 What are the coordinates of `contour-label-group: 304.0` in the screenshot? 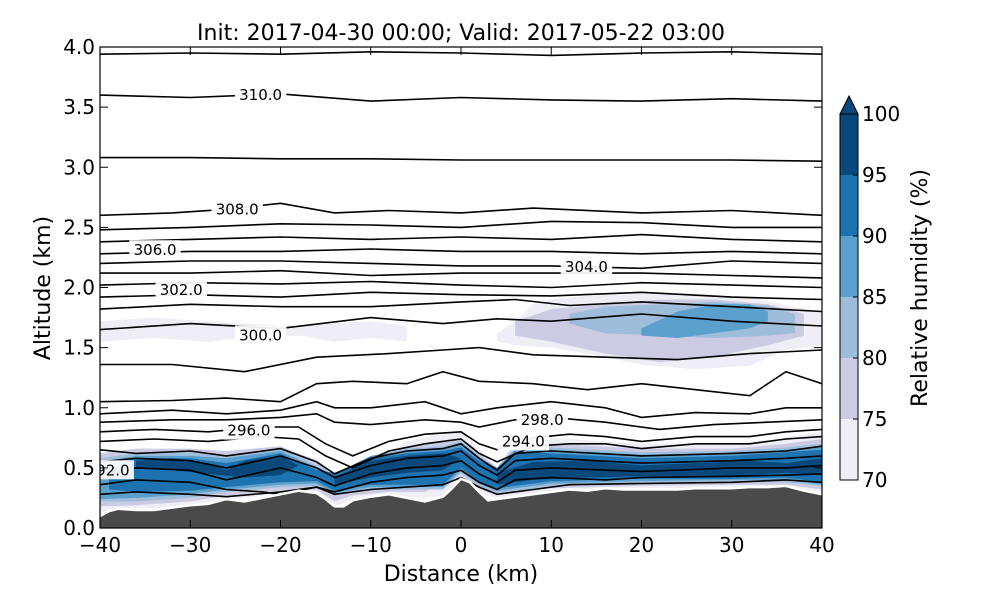 It's located at (586, 267).